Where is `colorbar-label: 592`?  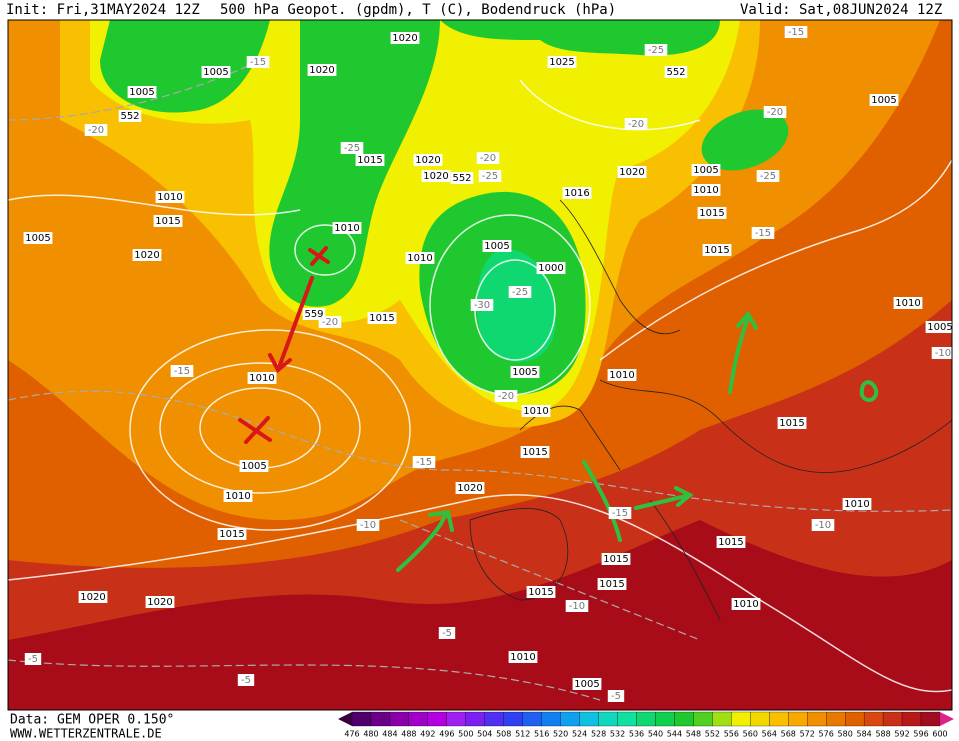
colorbar-label: 592 is located at coordinates (901, 734).